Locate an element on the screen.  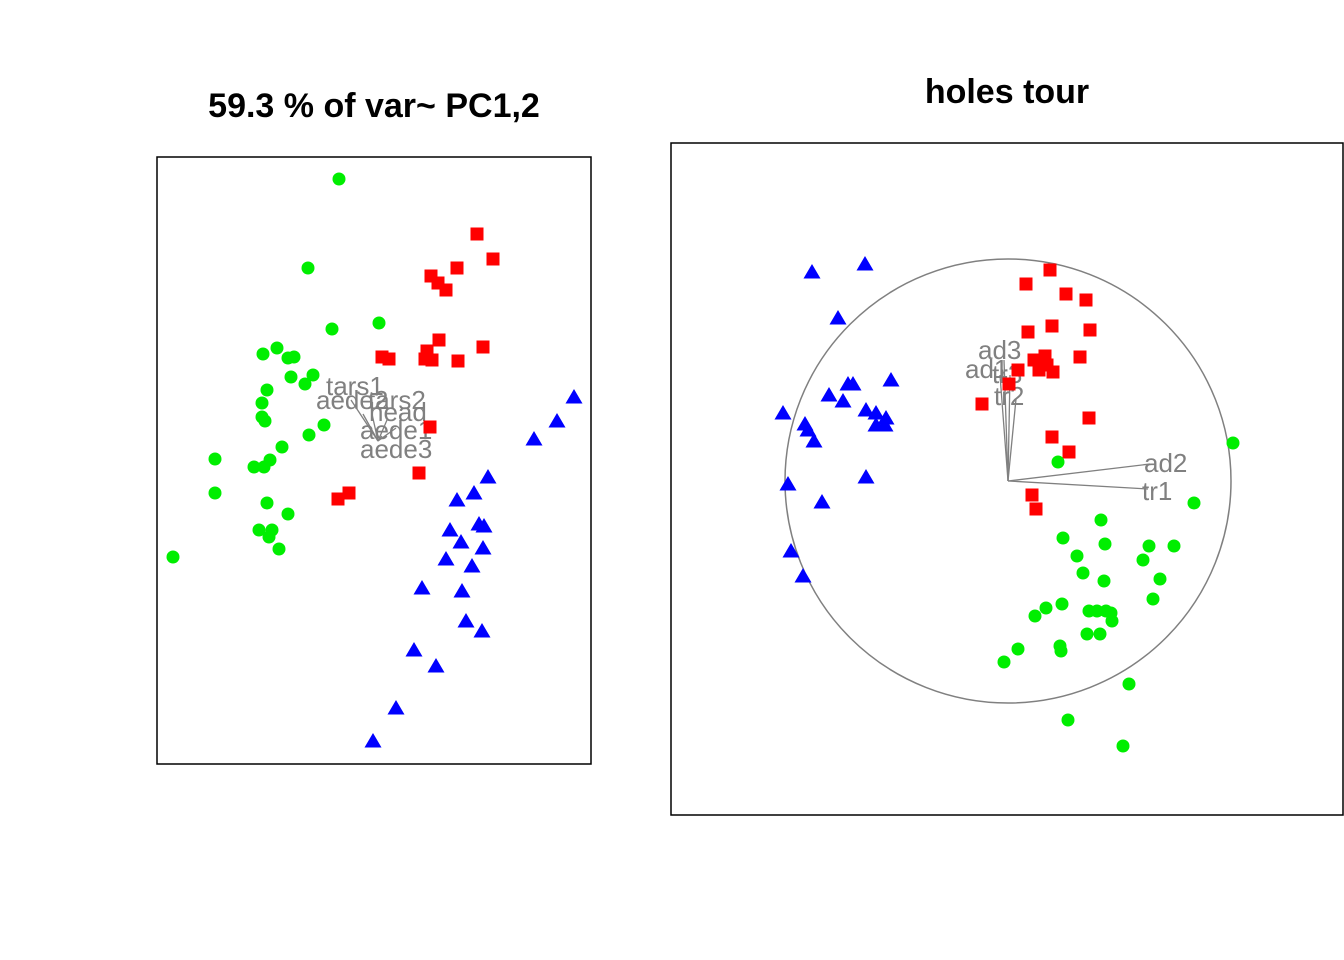
axis-label-tars2: tars2 is located at coordinates (397, 400).